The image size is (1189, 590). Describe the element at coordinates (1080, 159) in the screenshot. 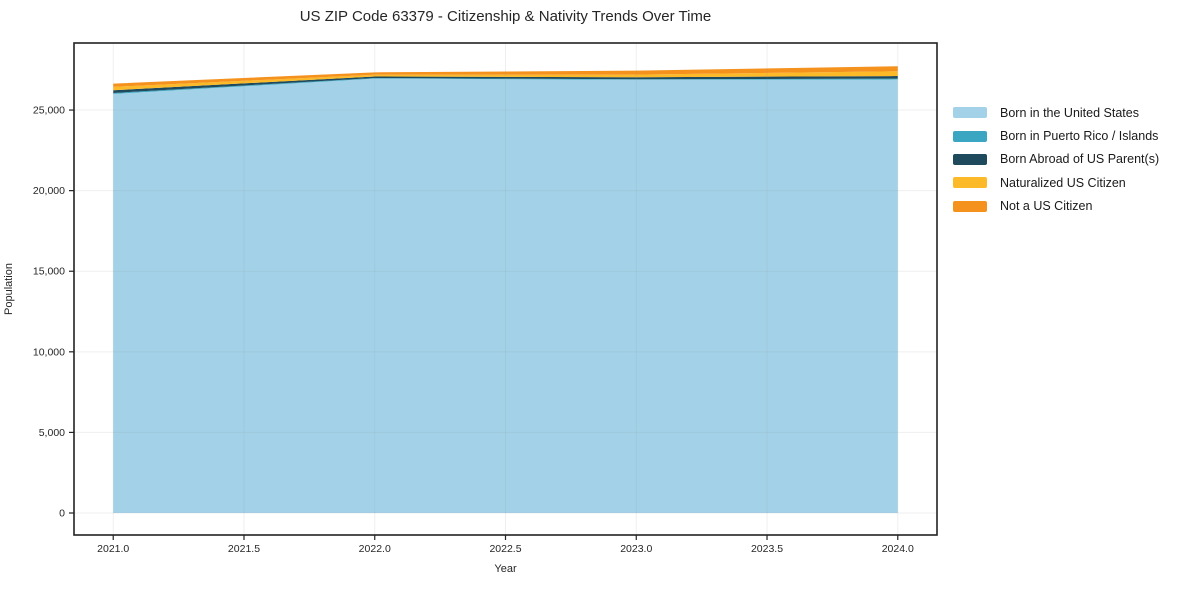

I see `legend-label: Born Abroad of US Parent(s)` at that location.